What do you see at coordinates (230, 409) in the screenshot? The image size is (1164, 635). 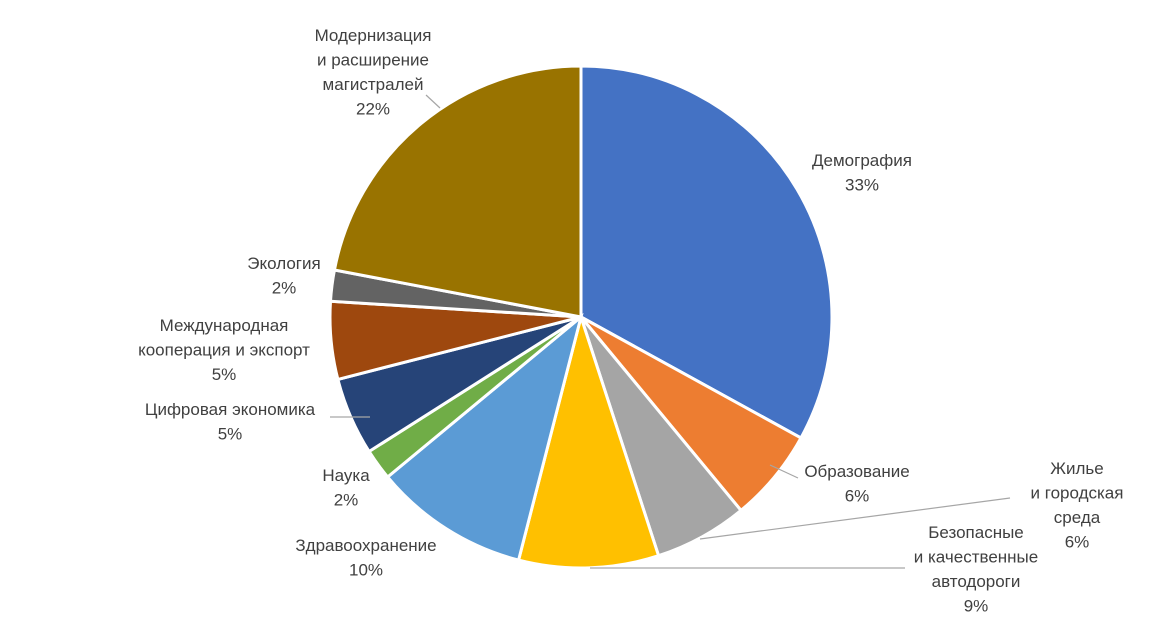 I see `data-label-7-line-1: Цифровая экономика` at bounding box center [230, 409].